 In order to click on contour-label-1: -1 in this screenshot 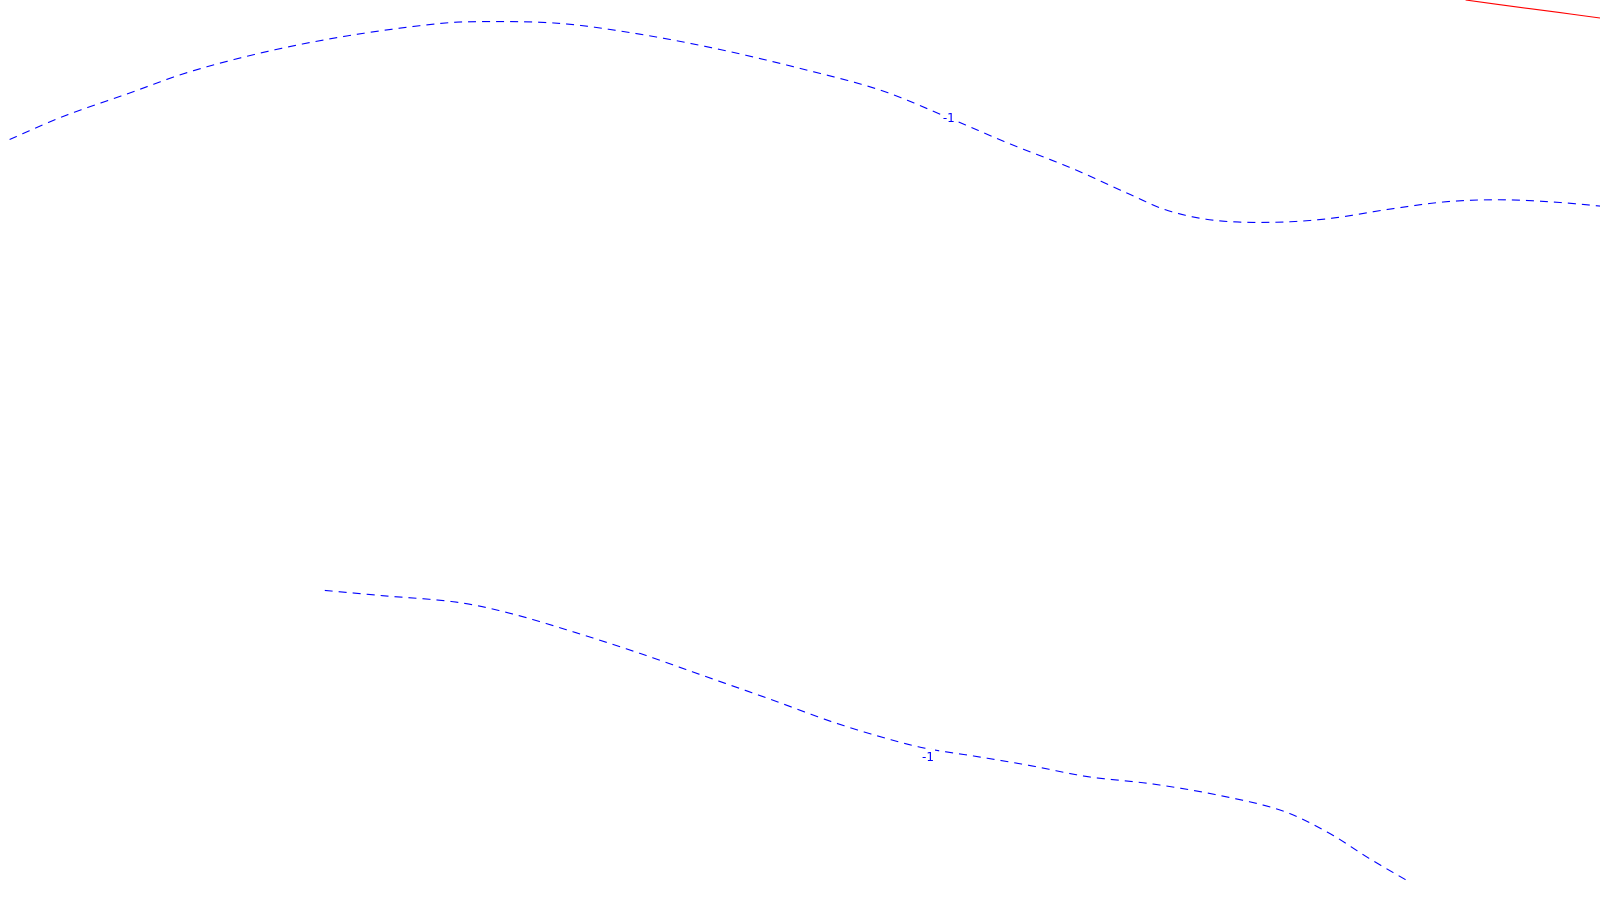, I will do `click(949, 118)`.